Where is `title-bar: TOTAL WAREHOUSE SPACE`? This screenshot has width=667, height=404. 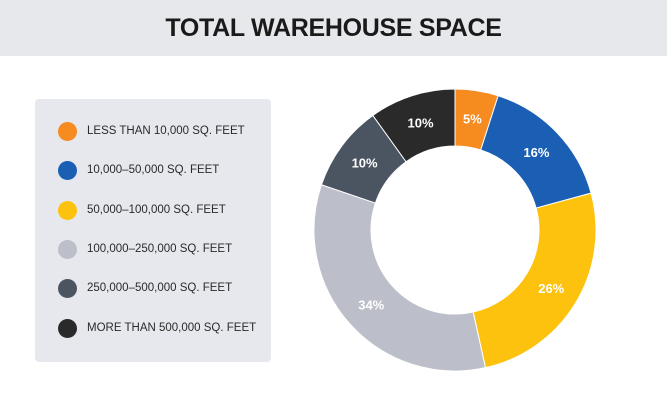 title-bar: TOTAL WAREHOUSE SPACE is located at coordinates (333, 28).